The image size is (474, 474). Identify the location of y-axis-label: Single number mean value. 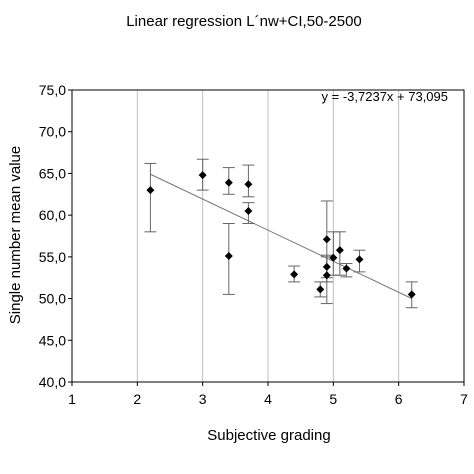
(15, 235).